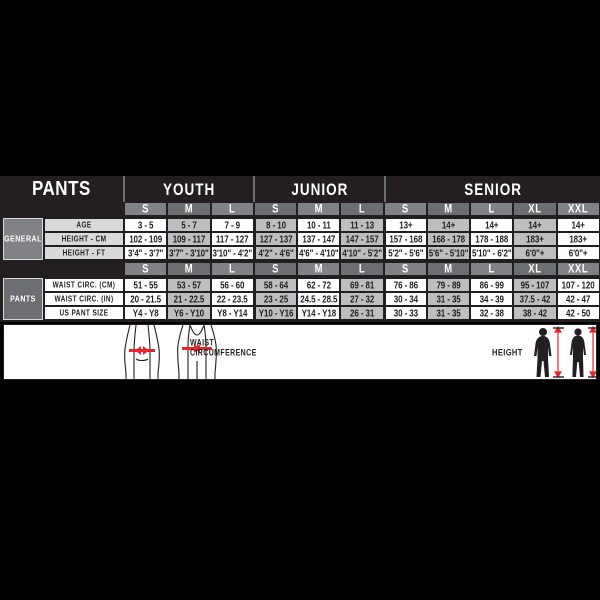  I want to click on table-cell-text: 95 - 107, so click(535, 285).